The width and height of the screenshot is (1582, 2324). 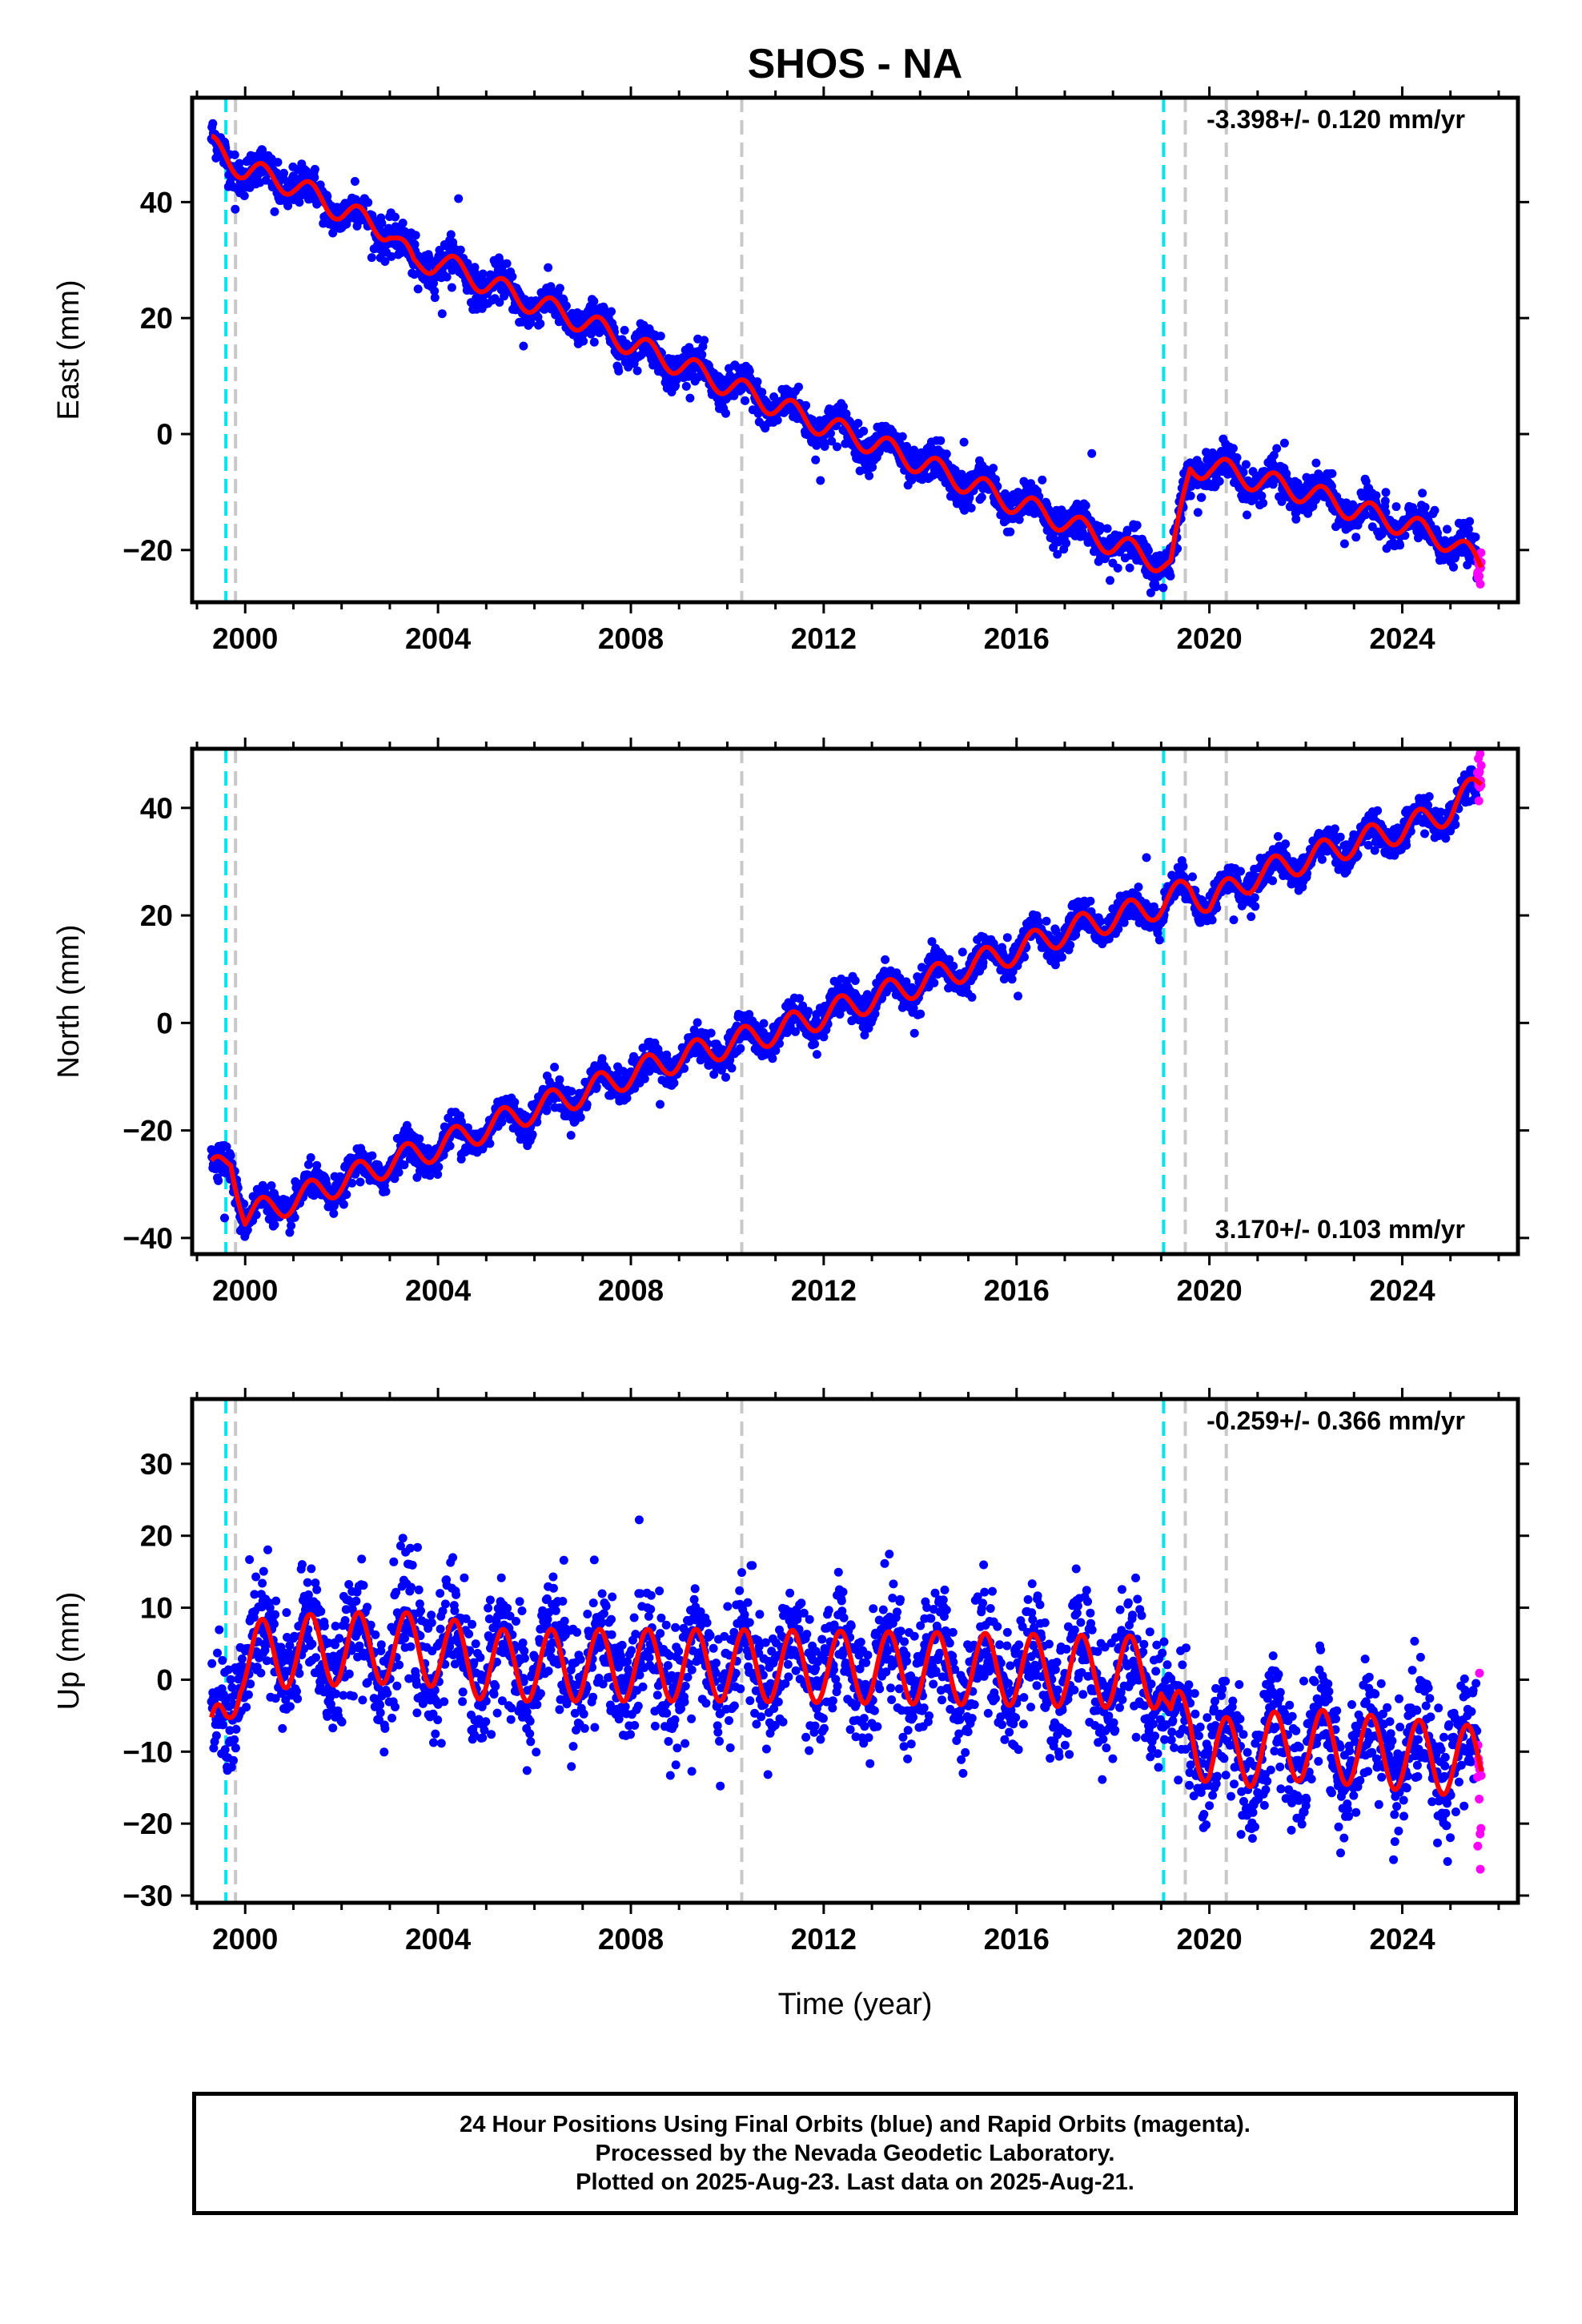 What do you see at coordinates (147, 550) in the screenshot?
I see `y-tick-label: −20` at bounding box center [147, 550].